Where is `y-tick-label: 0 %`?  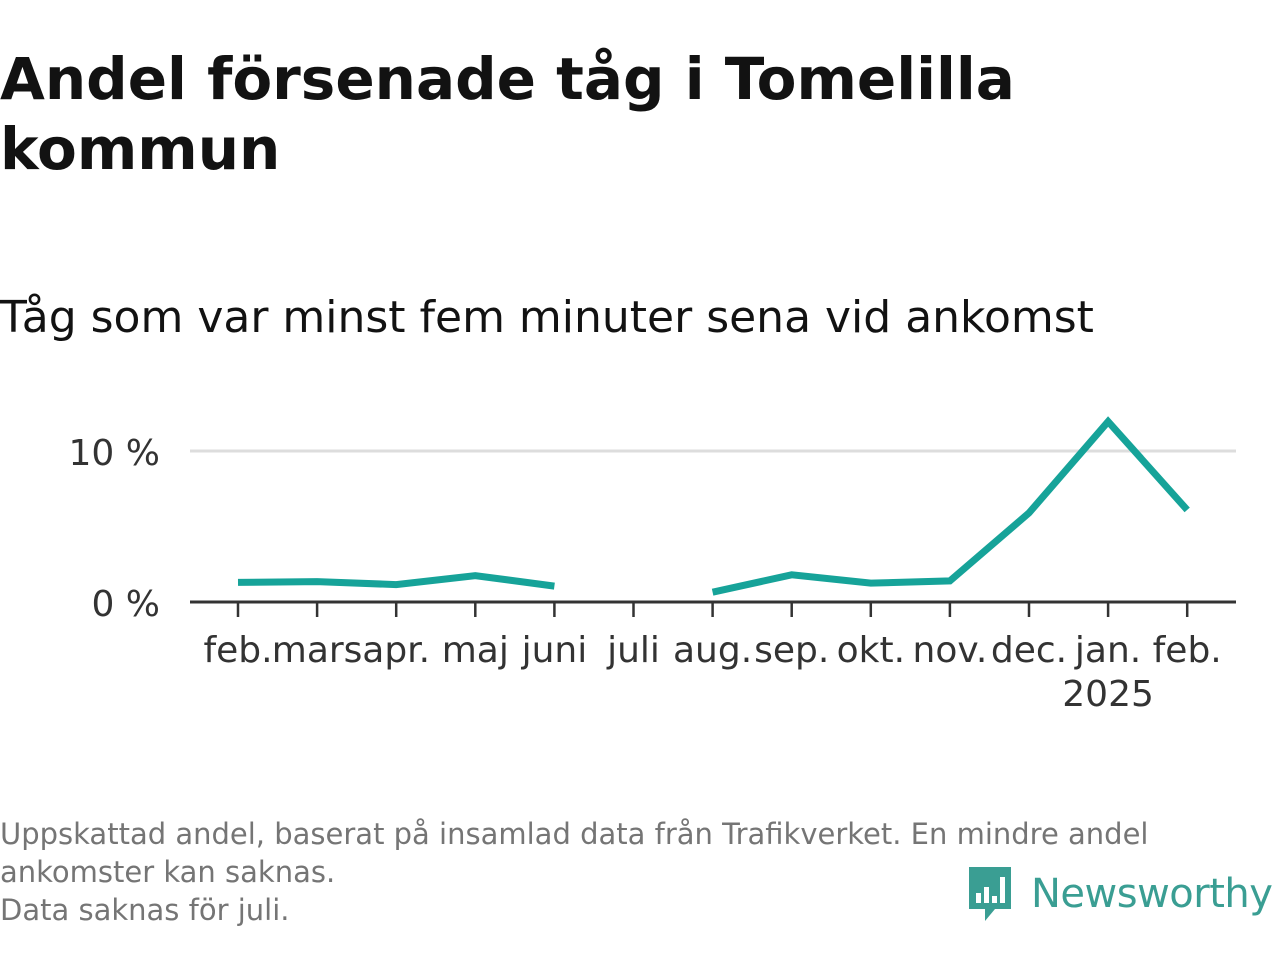
y-tick-label: 0 % is located at coordinates (125, 604).